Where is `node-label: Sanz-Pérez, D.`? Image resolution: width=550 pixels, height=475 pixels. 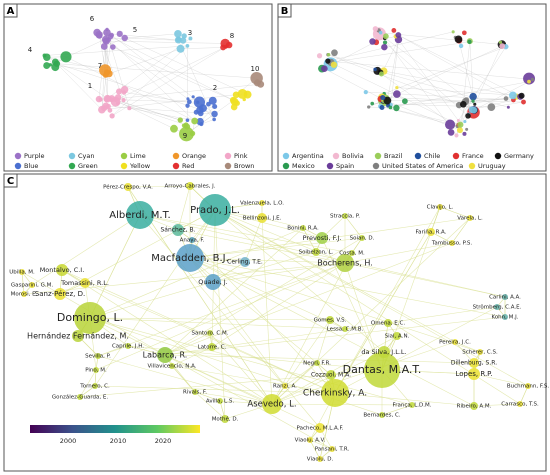
node-label: Sanz-Pérez, D. is located at coordinates (60, 294).